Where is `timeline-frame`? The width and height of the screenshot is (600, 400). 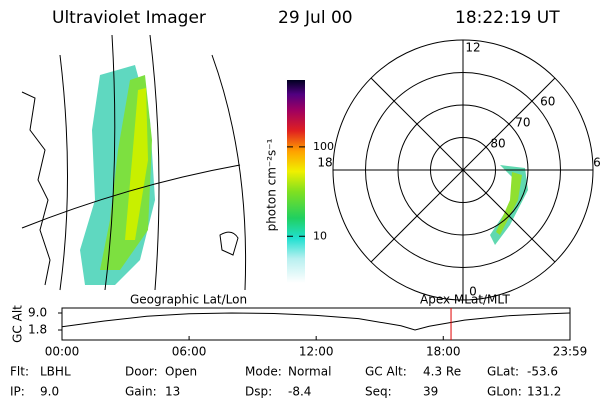 timeline-frame is located at coordinates (316, 324).